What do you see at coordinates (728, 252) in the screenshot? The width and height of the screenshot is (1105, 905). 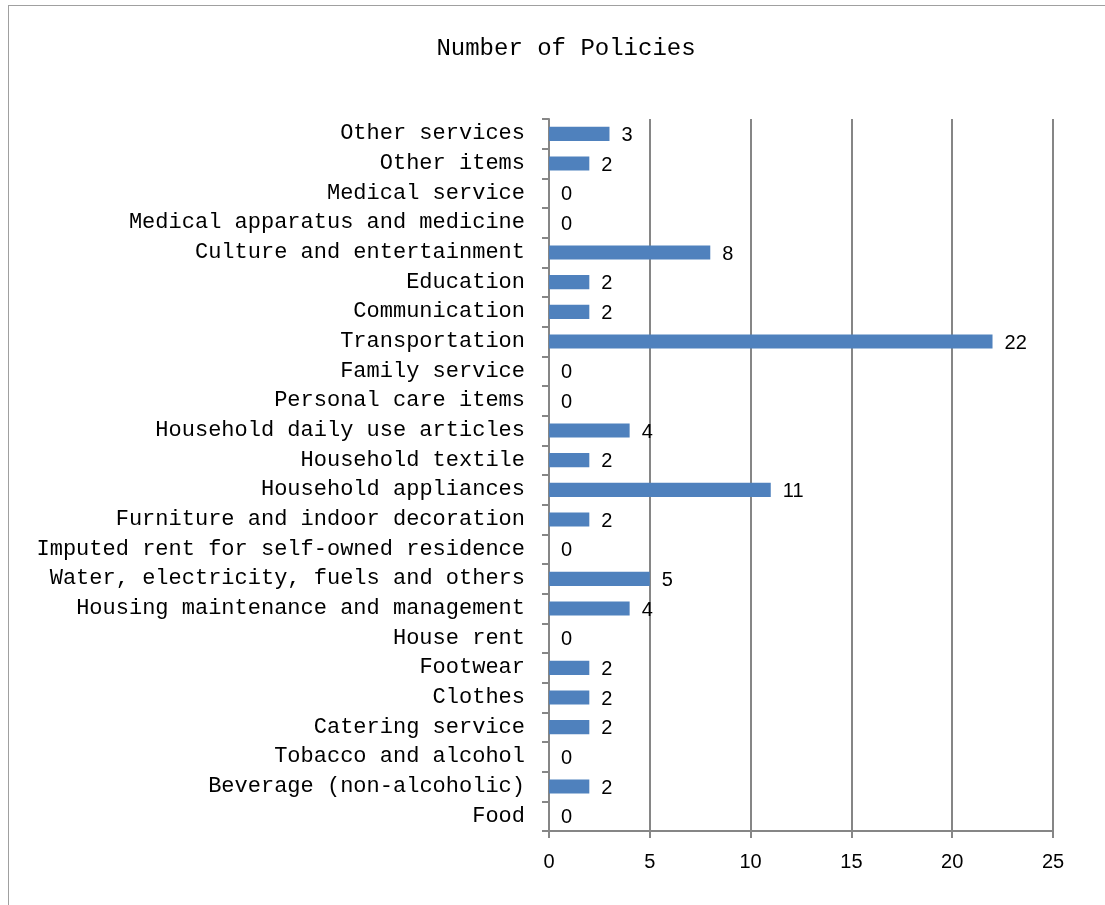 I see `data-label: 8` at bounding box center [728, 252].